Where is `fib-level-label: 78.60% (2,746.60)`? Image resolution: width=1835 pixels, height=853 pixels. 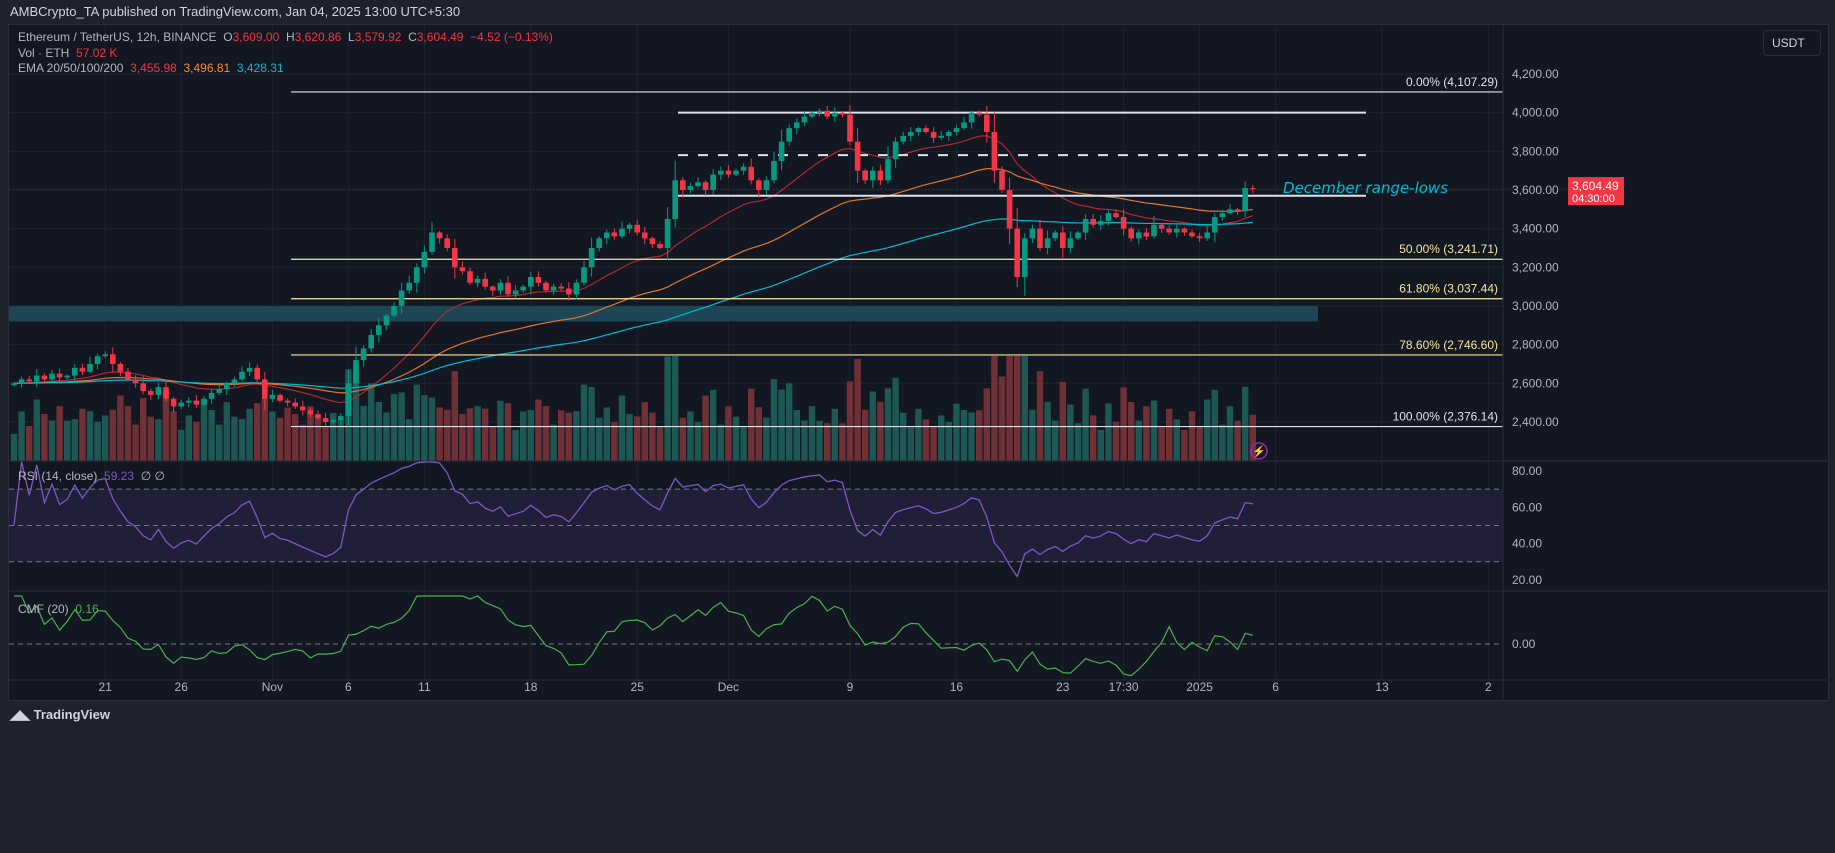
fib-level-label: 78.60% (2,746.60) is located at coordinates (1448, 345).